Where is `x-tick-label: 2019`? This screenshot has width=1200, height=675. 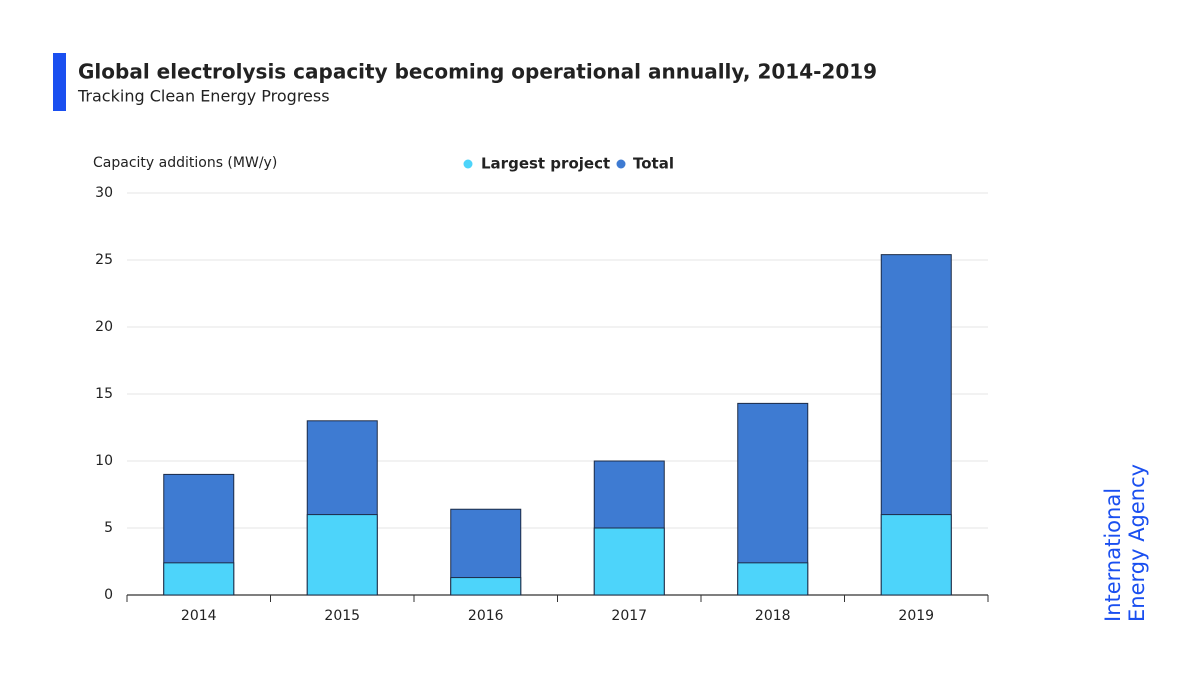 x-tick-label: 2019 is located at coordinates (916, 616).